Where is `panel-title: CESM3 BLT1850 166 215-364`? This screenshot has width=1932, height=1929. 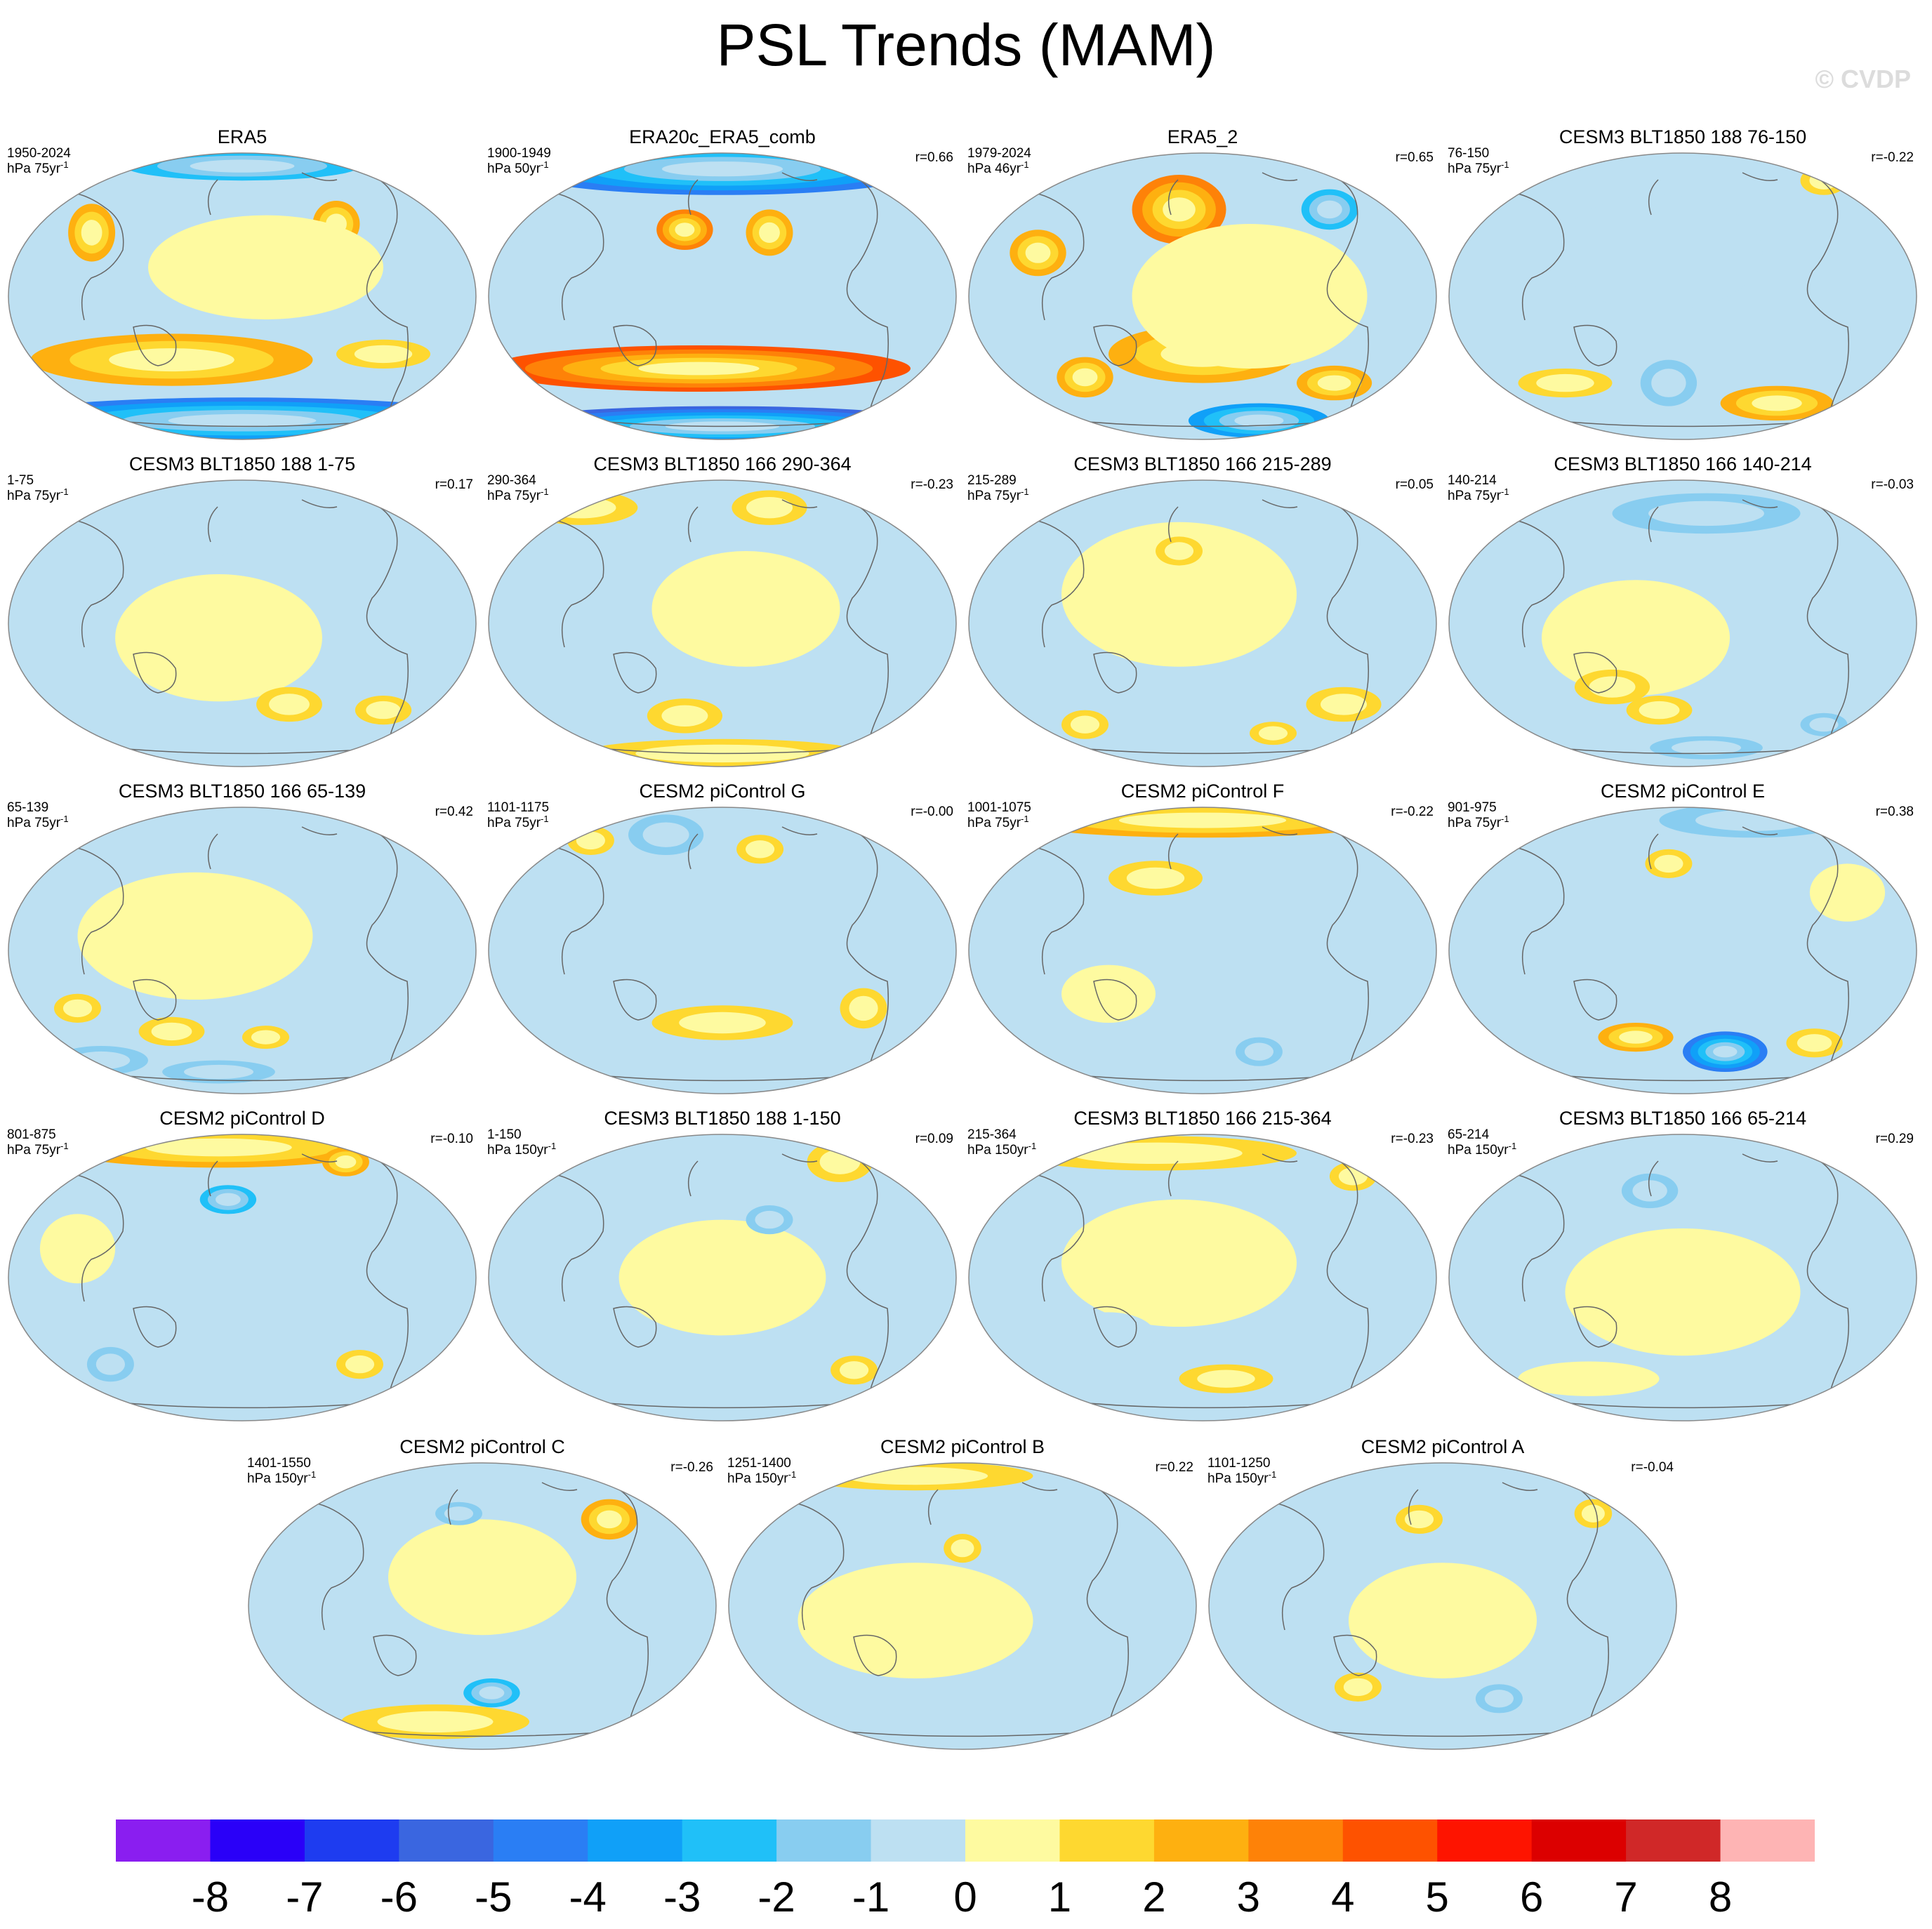
panel-title: CESM3 BLT1850 166 215-364 is located at coordinates (1202, 1118).